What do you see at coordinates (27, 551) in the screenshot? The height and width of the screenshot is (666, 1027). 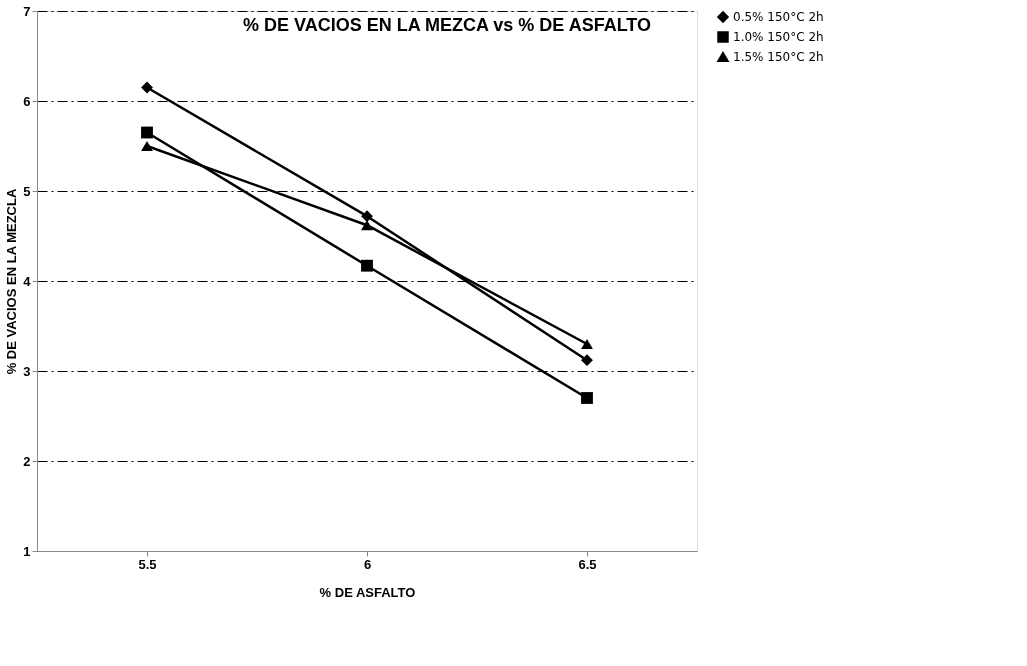 I see `y-tick-label: 1` at bounding box center [27, 551].